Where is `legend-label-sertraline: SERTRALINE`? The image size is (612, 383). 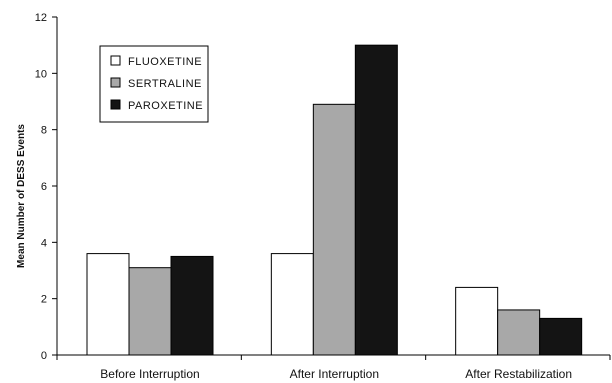
legend-label-sertraline: SERTRALINE is located at coordinates (165, 84).